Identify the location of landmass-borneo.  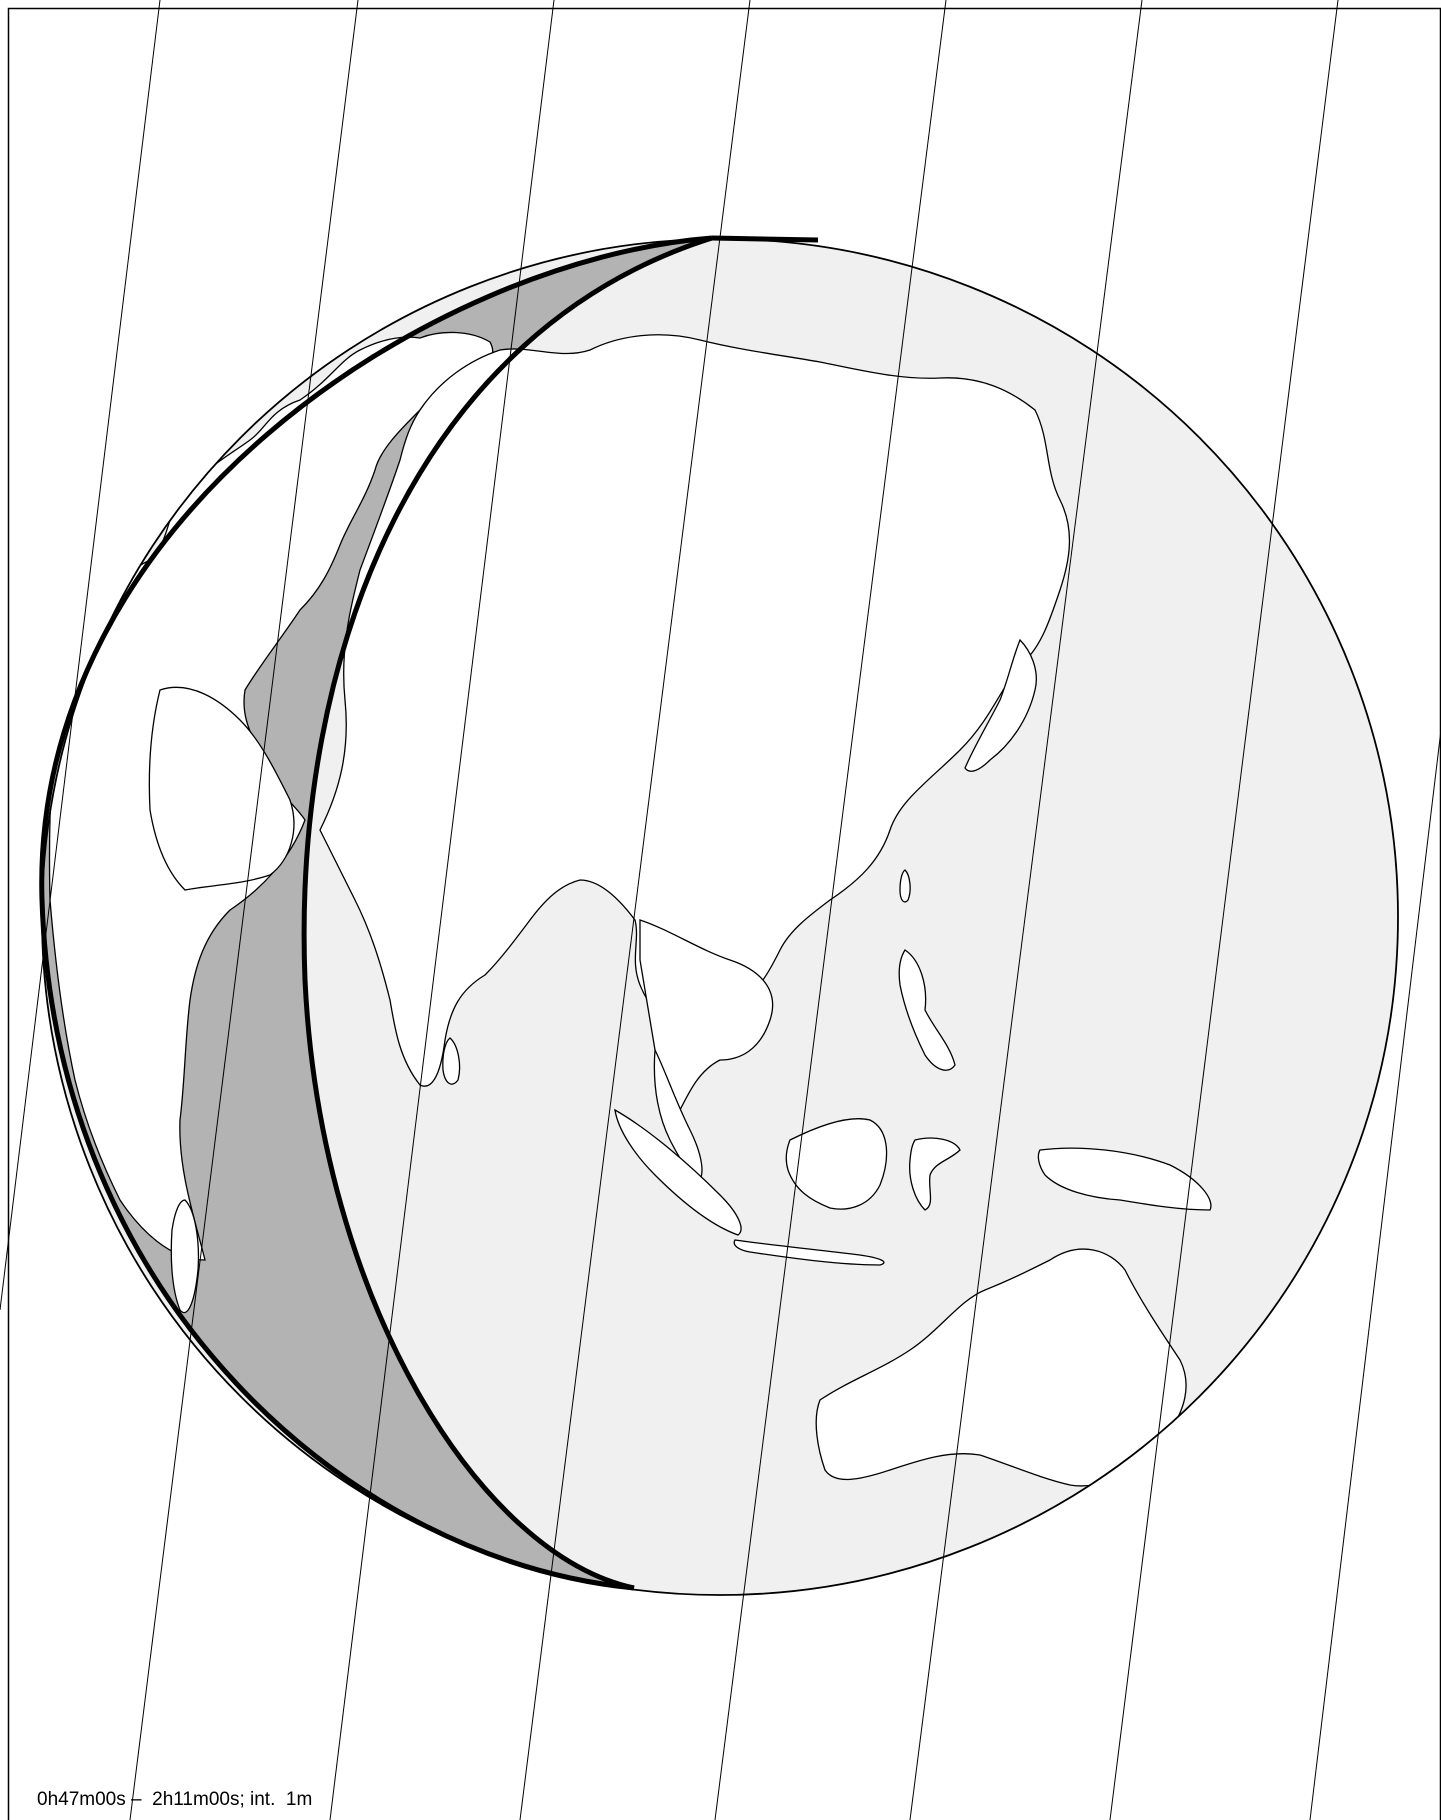
(836, 1164).